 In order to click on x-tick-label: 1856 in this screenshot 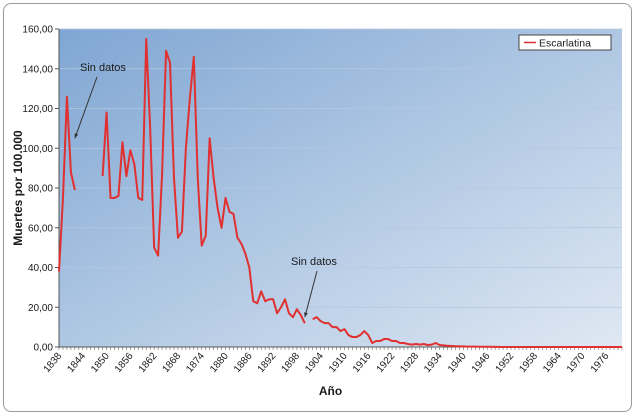, I will do `click(124, 363)`.